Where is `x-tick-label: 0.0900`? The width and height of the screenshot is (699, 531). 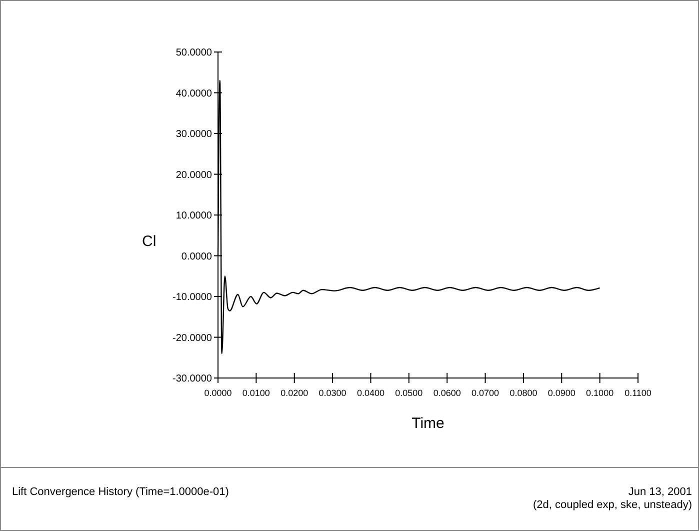 x-tick-label: 0.0900 is located at coordinates (562, 393).